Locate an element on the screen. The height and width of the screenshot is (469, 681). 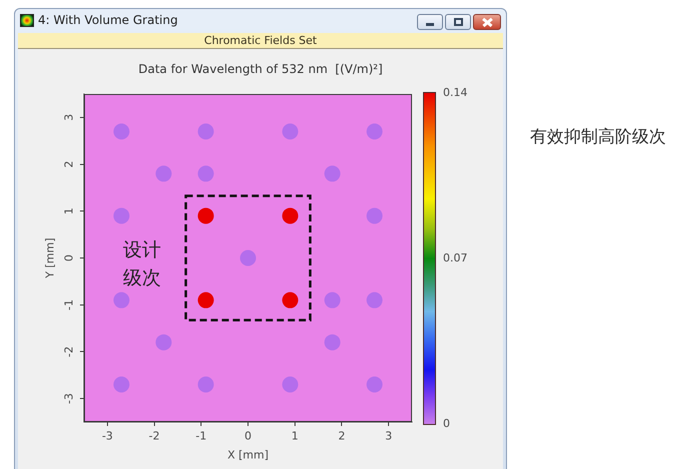
y-tick-label: 0 is located at coordinates (69, 258).